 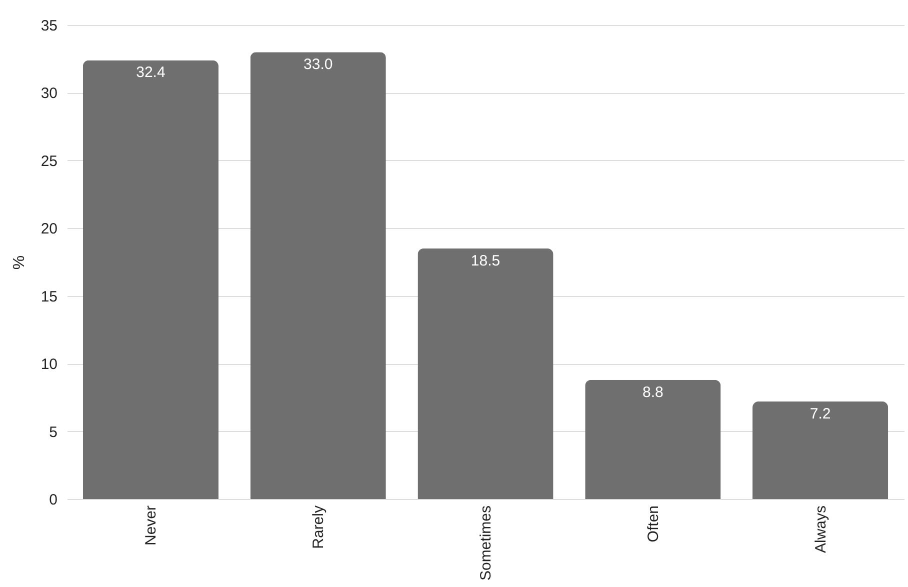 I want to click on y-tick-label: 35, so click(x=49, y=26).